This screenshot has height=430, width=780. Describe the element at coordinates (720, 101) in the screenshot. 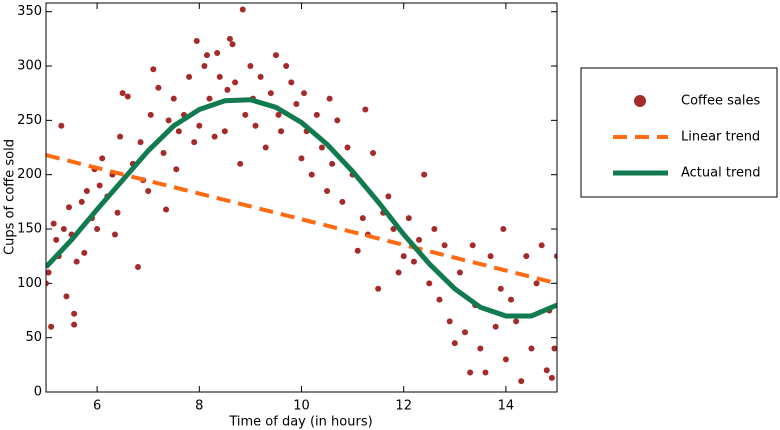

I see `legend-label: Coffee sales` at that location.